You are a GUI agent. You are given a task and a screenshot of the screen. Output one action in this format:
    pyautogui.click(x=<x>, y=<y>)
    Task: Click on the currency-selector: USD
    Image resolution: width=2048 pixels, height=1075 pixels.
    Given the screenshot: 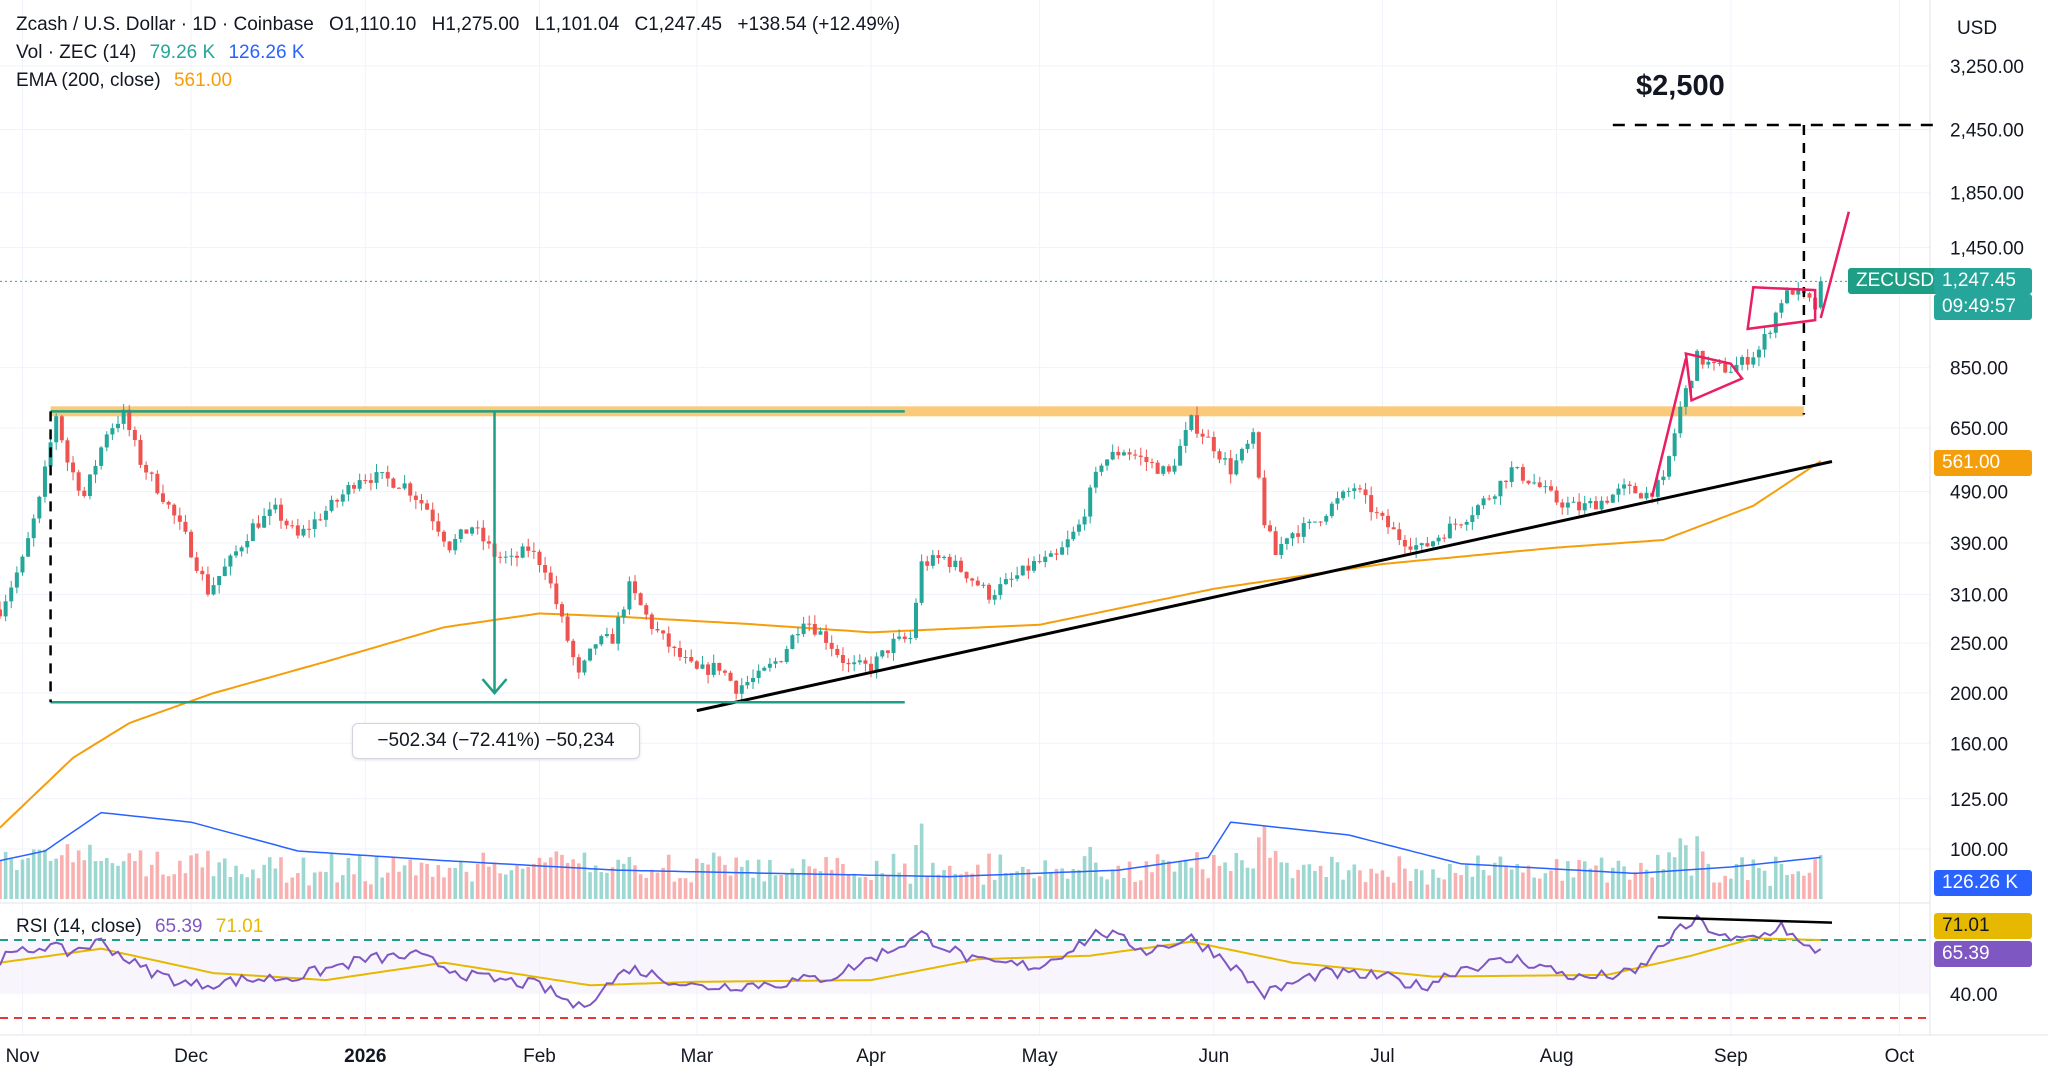 What is the action you would take?
    pyautogui.click(x=1977, y=29)
    